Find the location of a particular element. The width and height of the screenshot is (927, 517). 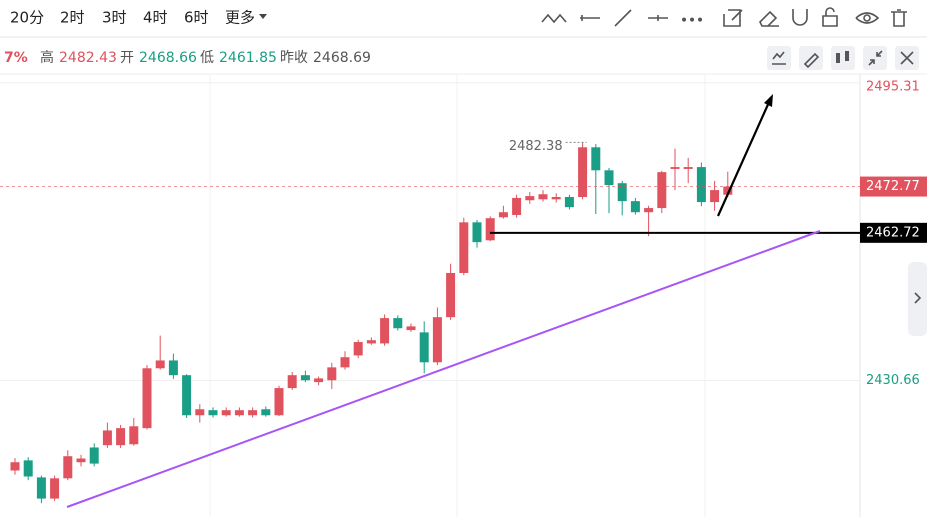

interval: 20分 is located at coordinates (27, 18).